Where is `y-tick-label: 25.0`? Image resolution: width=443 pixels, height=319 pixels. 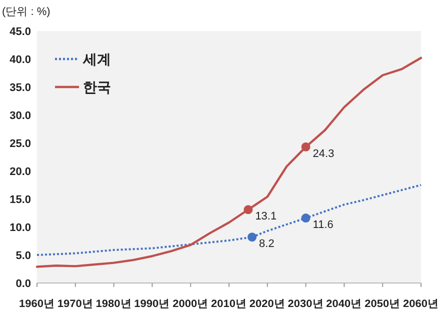
y-tick-label: 25.0 is located at coordinates (20, 144).